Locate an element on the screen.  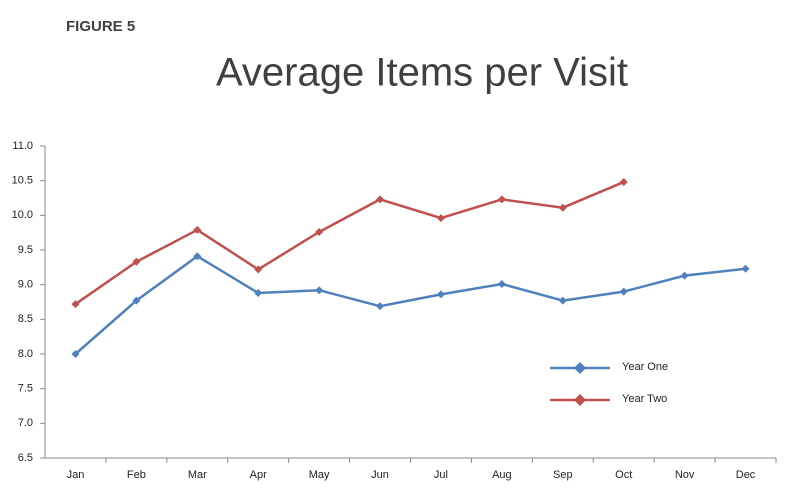
chart-title: Average Items per Visit is located at coordinates (422, 73).